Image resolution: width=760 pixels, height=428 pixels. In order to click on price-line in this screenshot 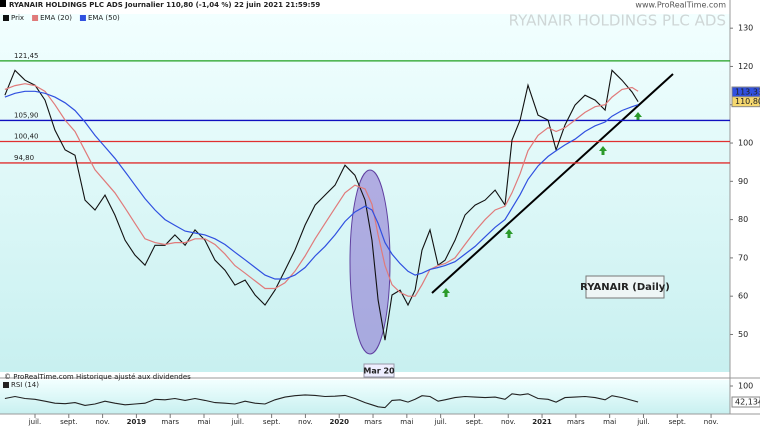, I will do `click(321, 401)`.